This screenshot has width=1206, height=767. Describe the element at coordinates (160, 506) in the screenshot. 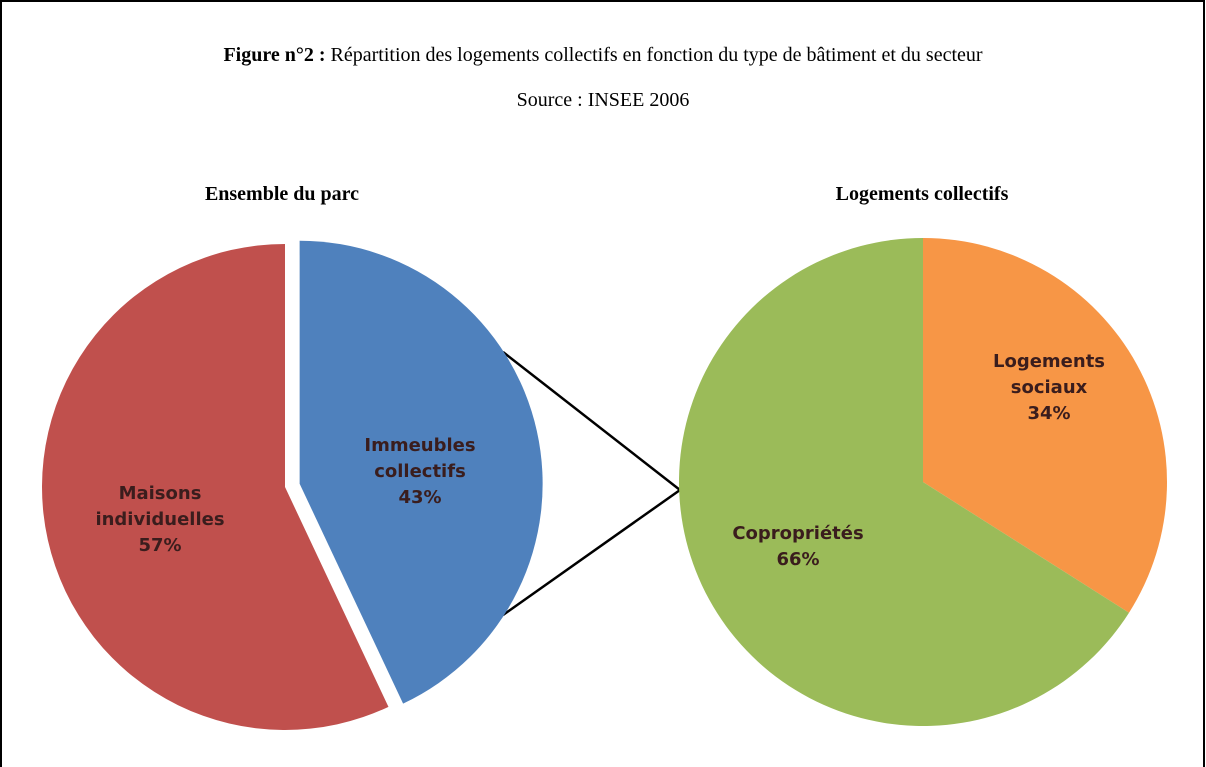

I see `slice-name: Maisons individuelles` at that location.